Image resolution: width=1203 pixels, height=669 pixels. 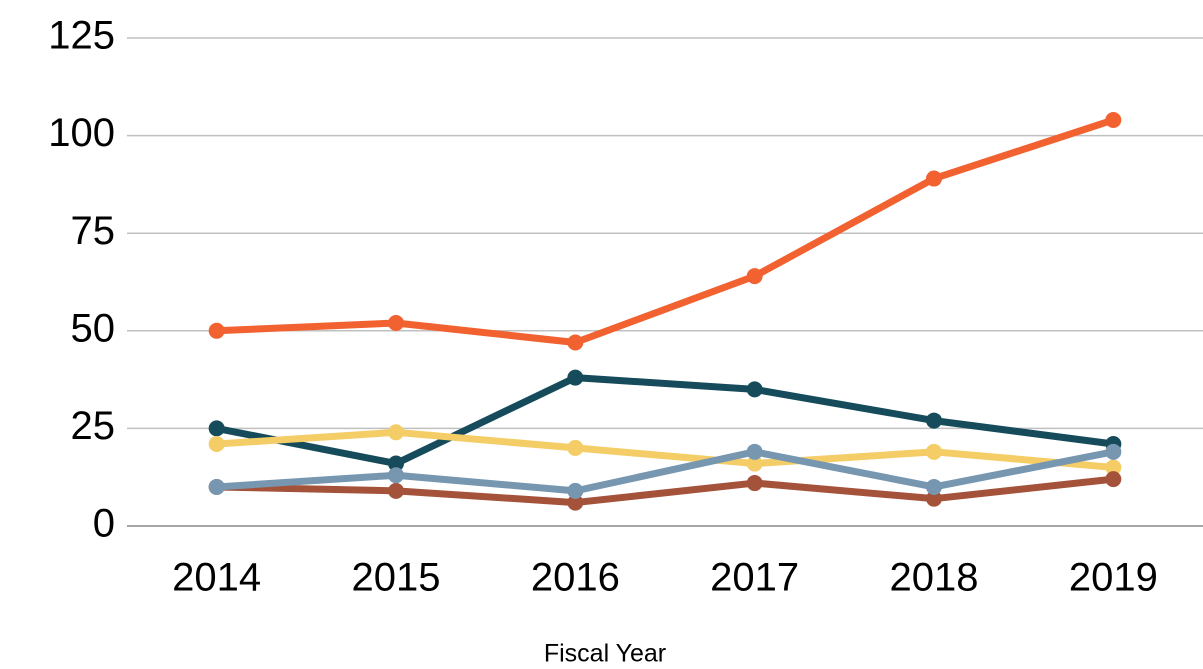 What do you see at coordinates (1113, 578) in the screenshot?
I see `x-tick-label: 2019` at bounding box center [1113, 578].